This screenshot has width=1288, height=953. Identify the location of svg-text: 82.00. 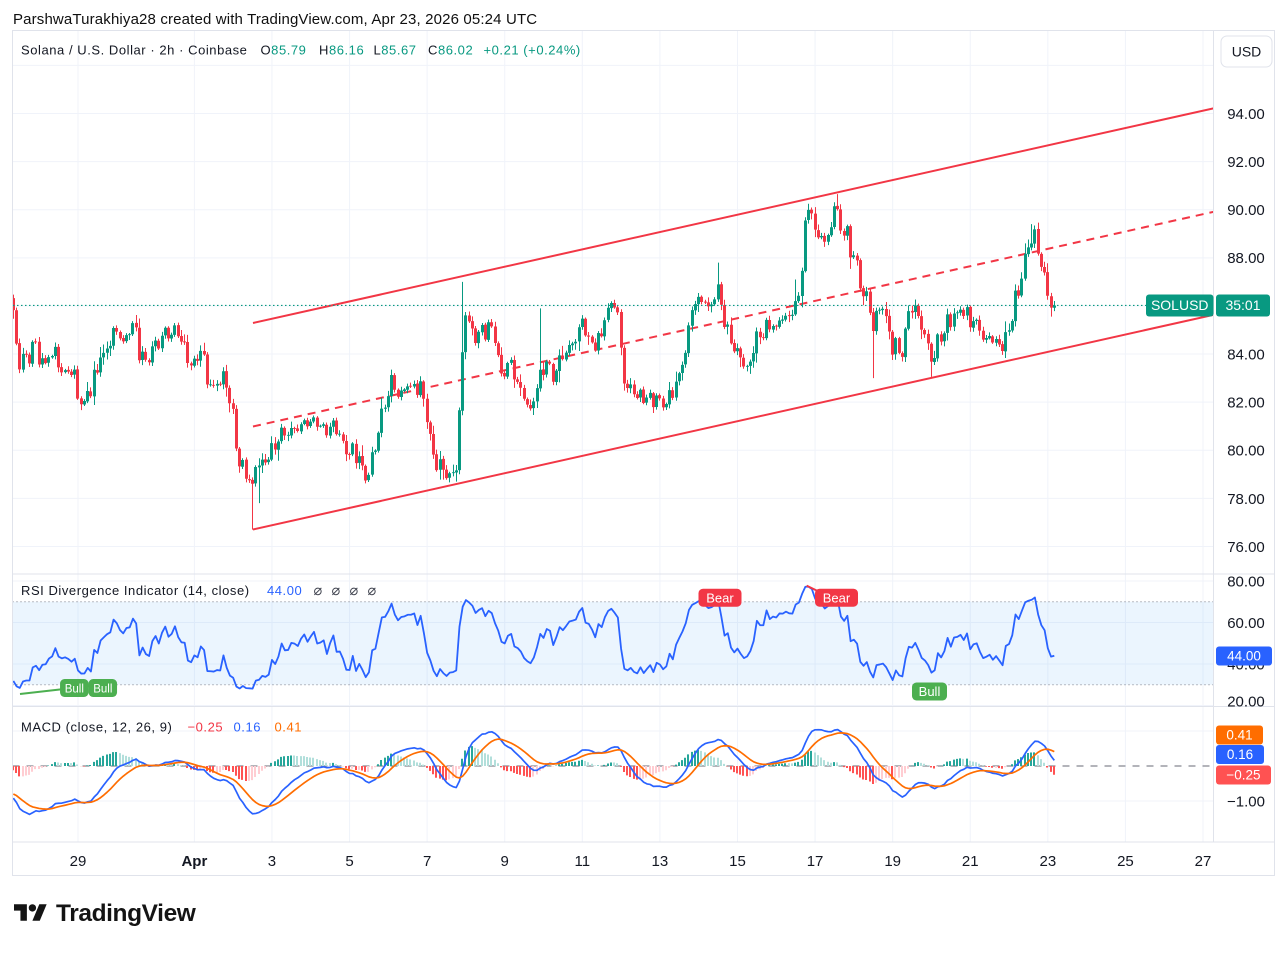
(1246, 403).